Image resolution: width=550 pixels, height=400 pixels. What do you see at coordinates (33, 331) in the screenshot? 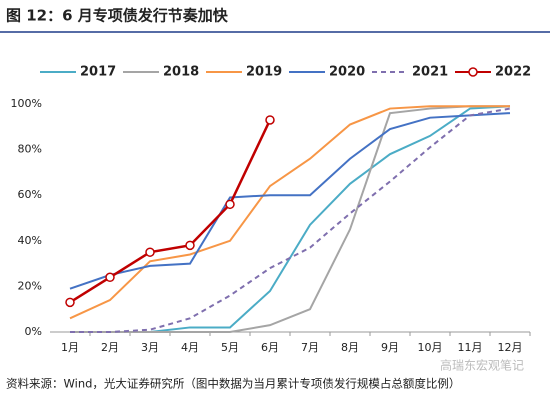
I see `y-tick-label: 0%` at bounding box center [33, 331].